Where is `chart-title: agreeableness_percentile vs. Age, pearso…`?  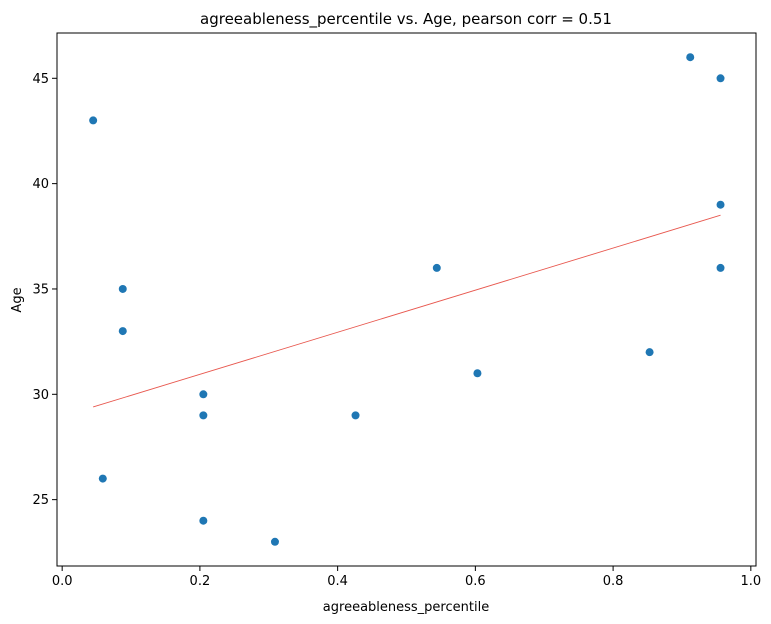 chart-title: agreeableness_percentile vs. Age, pearso… is located at coordinates (406, 19).